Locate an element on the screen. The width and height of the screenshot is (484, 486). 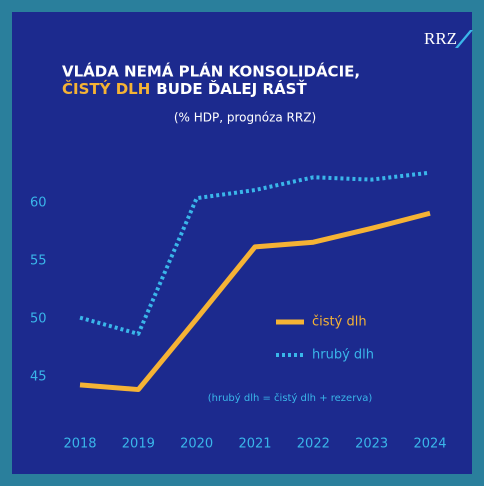
annotation: (hrubý dlh = čistý dlh + rezerva) is located at coordinates (290, 398).